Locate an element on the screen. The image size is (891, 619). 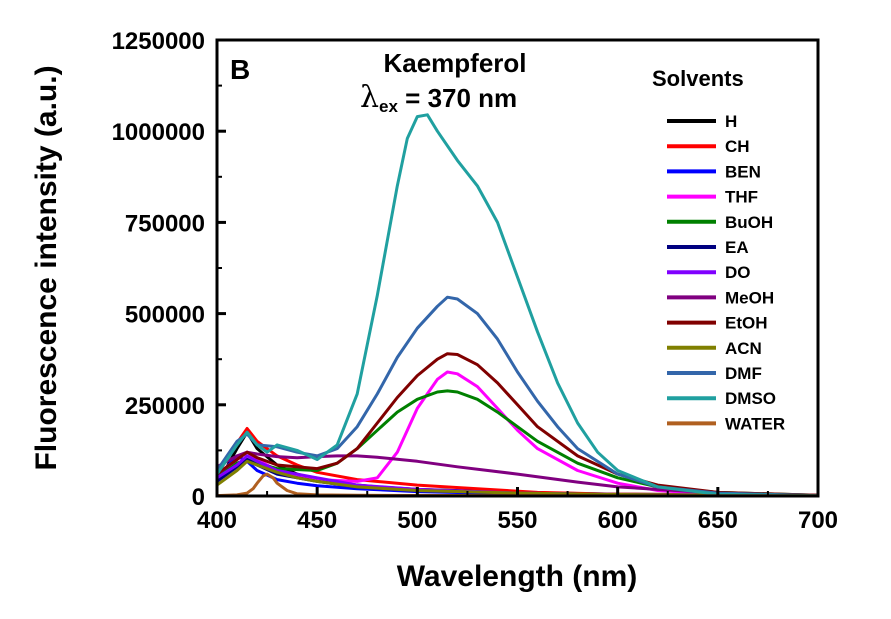
x-tick-label: 700 is located at coordinates (818, 520).